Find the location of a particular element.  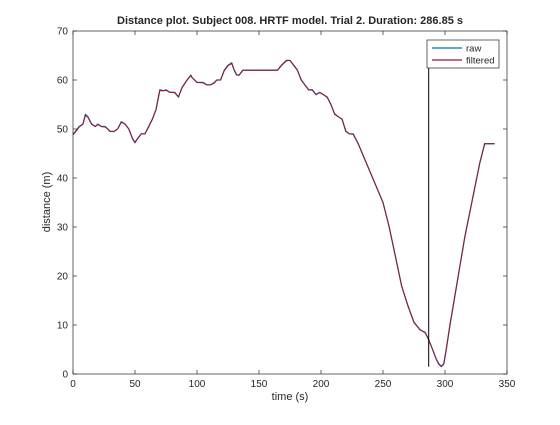

y-tick-label: 10 is located at coordinates (63, 326).